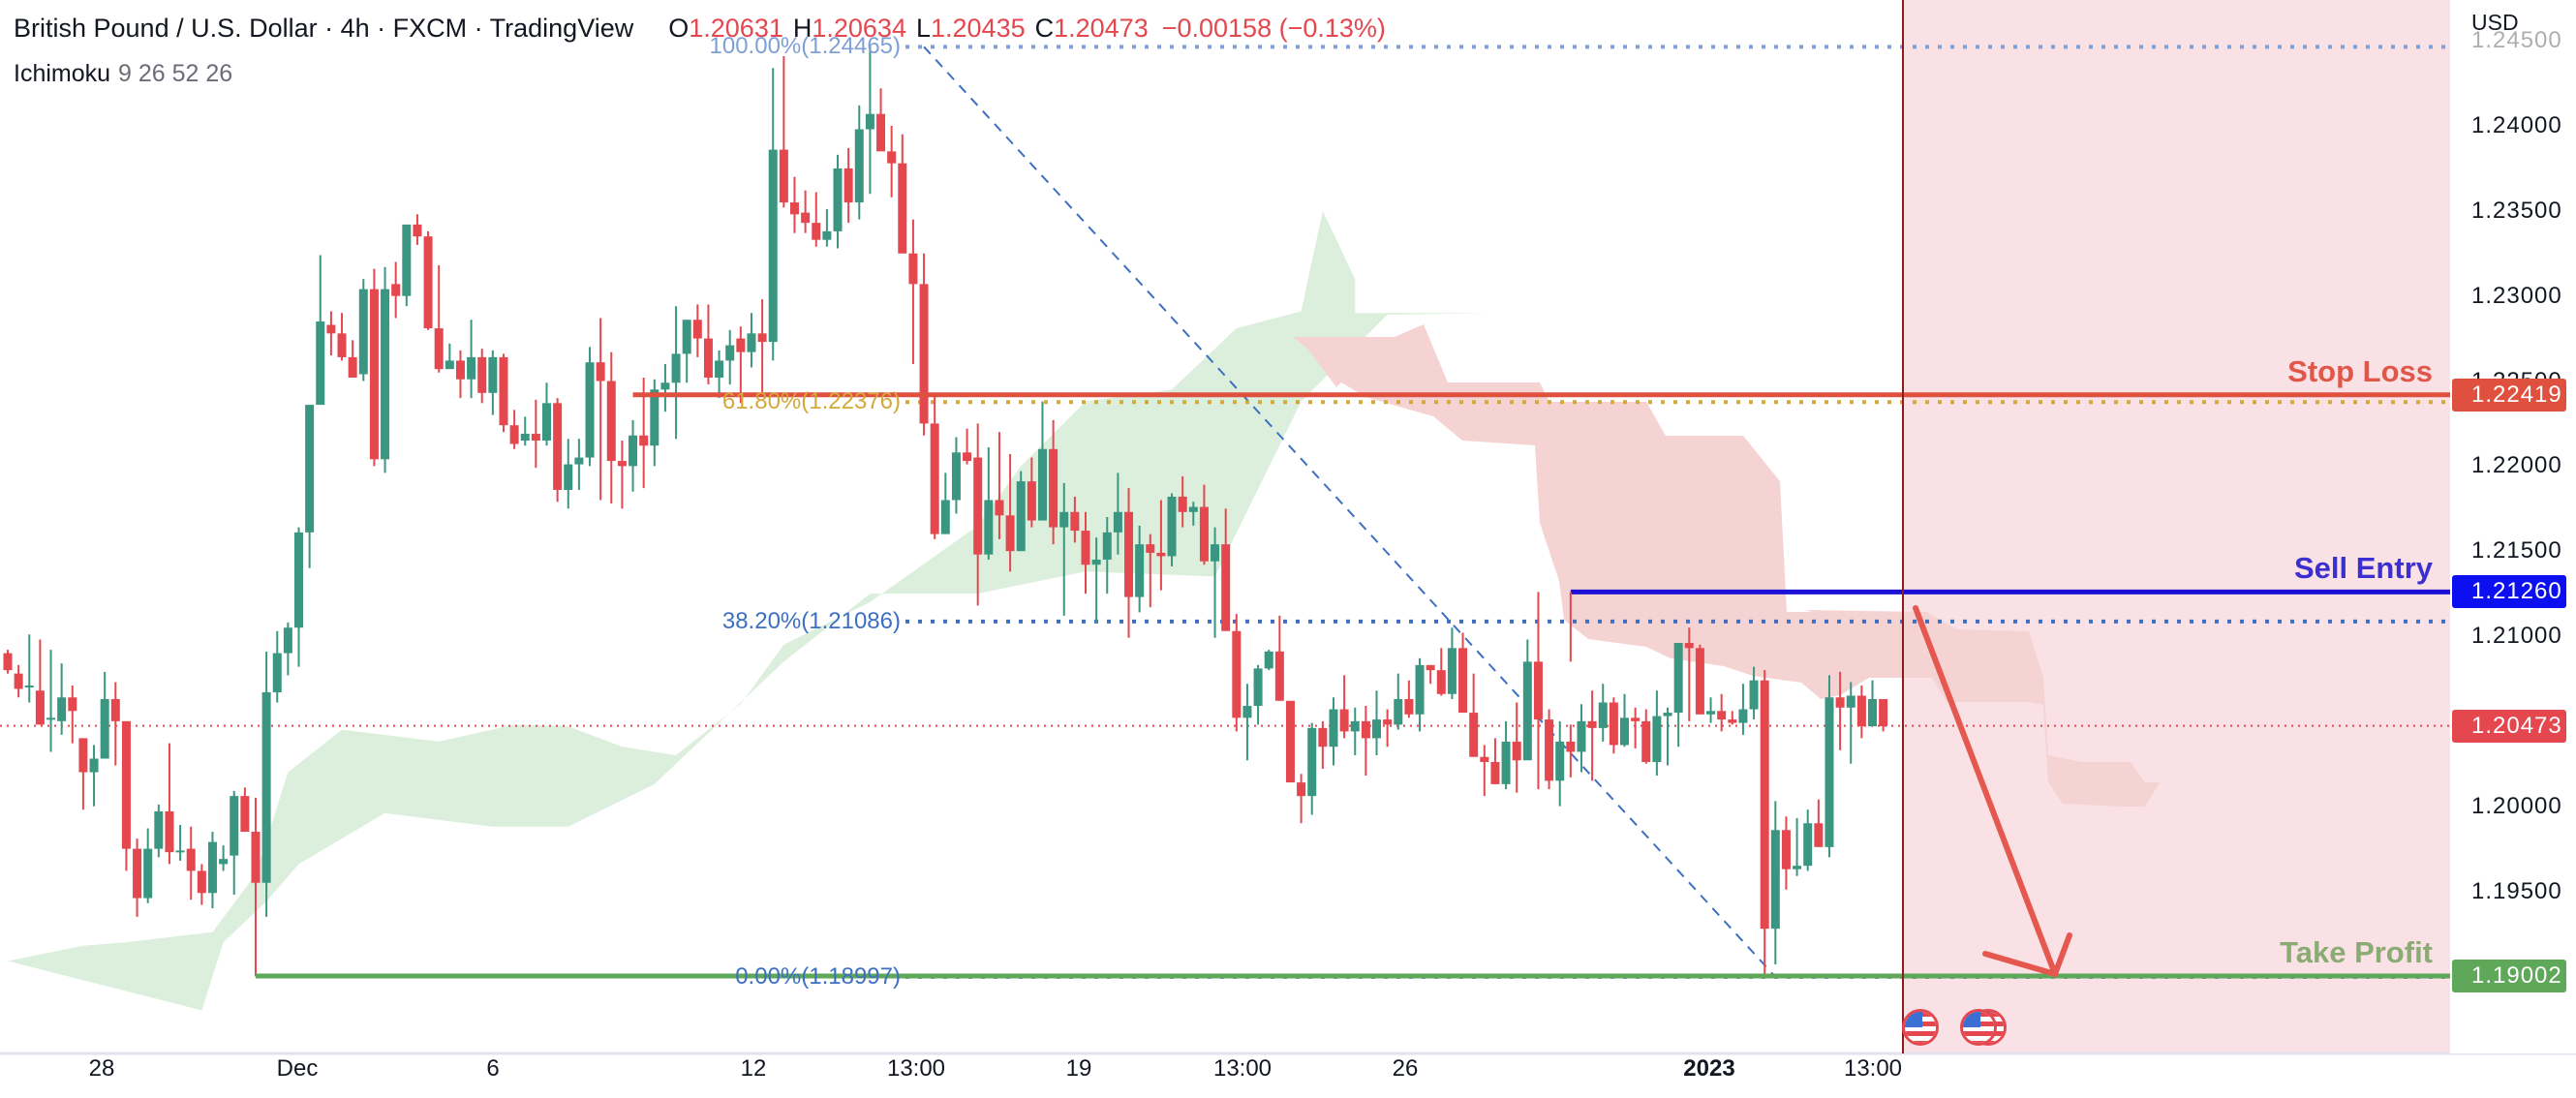 The width and height of the screenshot is (2576, 1098). I want to click on price-axis-currency: USD, so click(2495, 22).